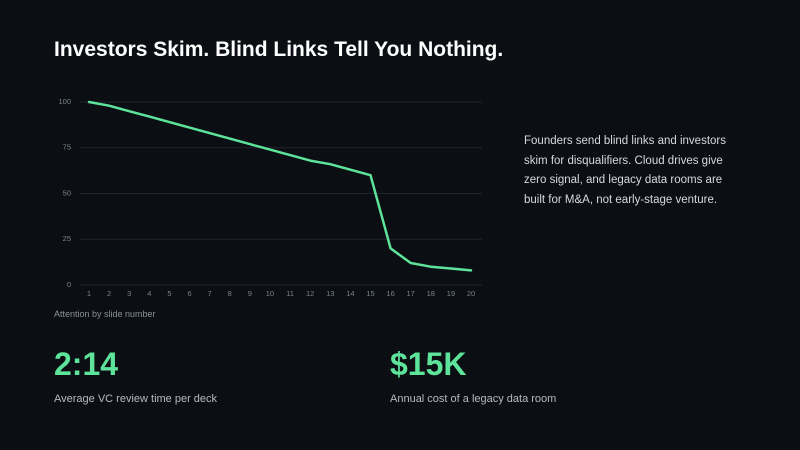 The height and width of the screenshot is (450, 800). I want to click on x-tick-label: 9, so click(250, 293).